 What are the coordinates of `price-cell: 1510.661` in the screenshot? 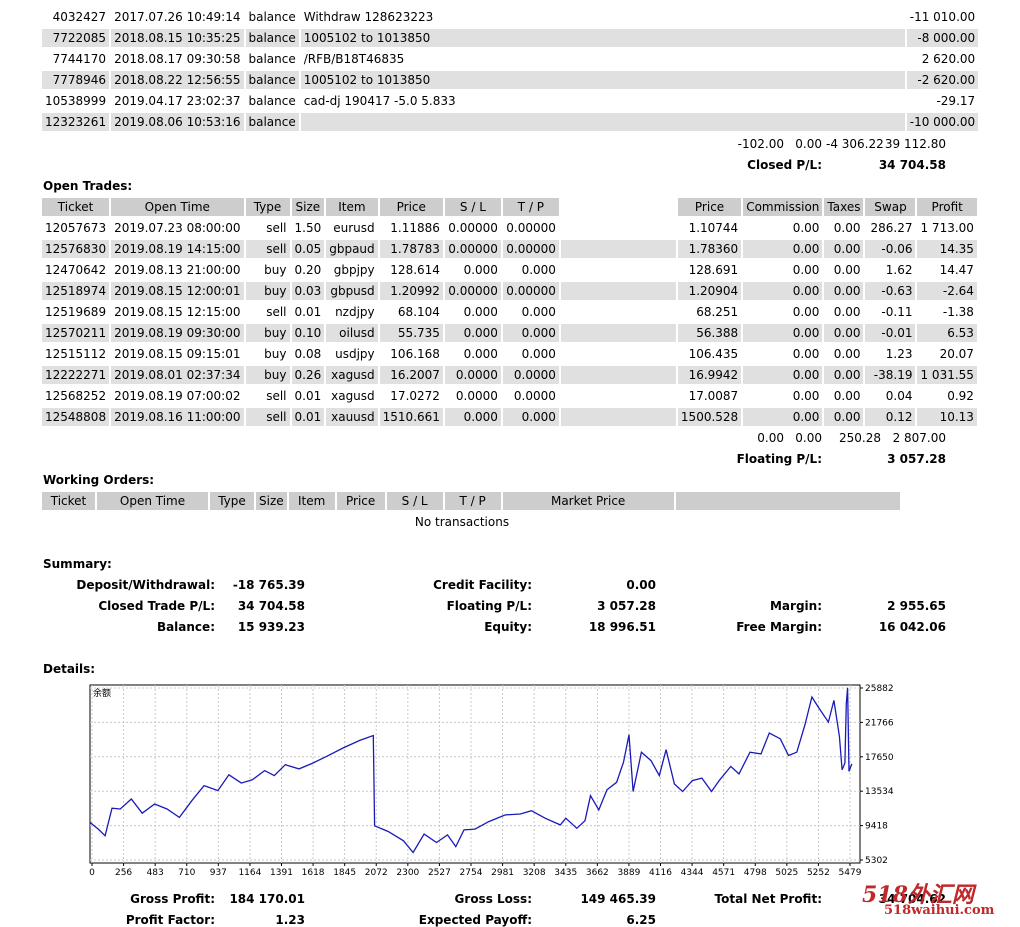 It's located at (411, 417).